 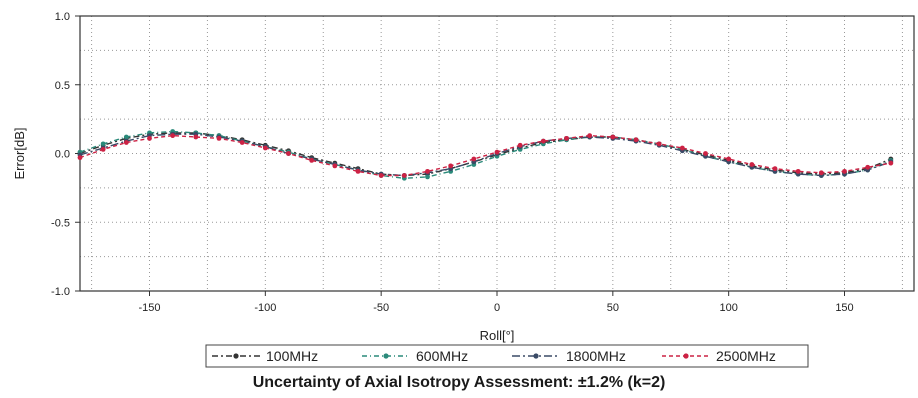 I want to click on legend-label: 2500MHz, so click(x=746, y=356).